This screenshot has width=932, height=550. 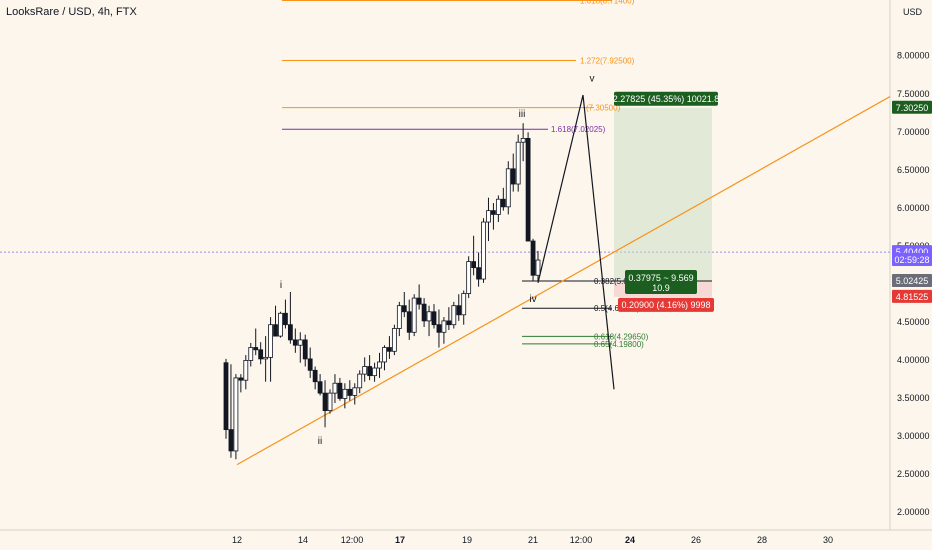 I want to click on wave-label-iii: iii, so click(x=522, y=114).